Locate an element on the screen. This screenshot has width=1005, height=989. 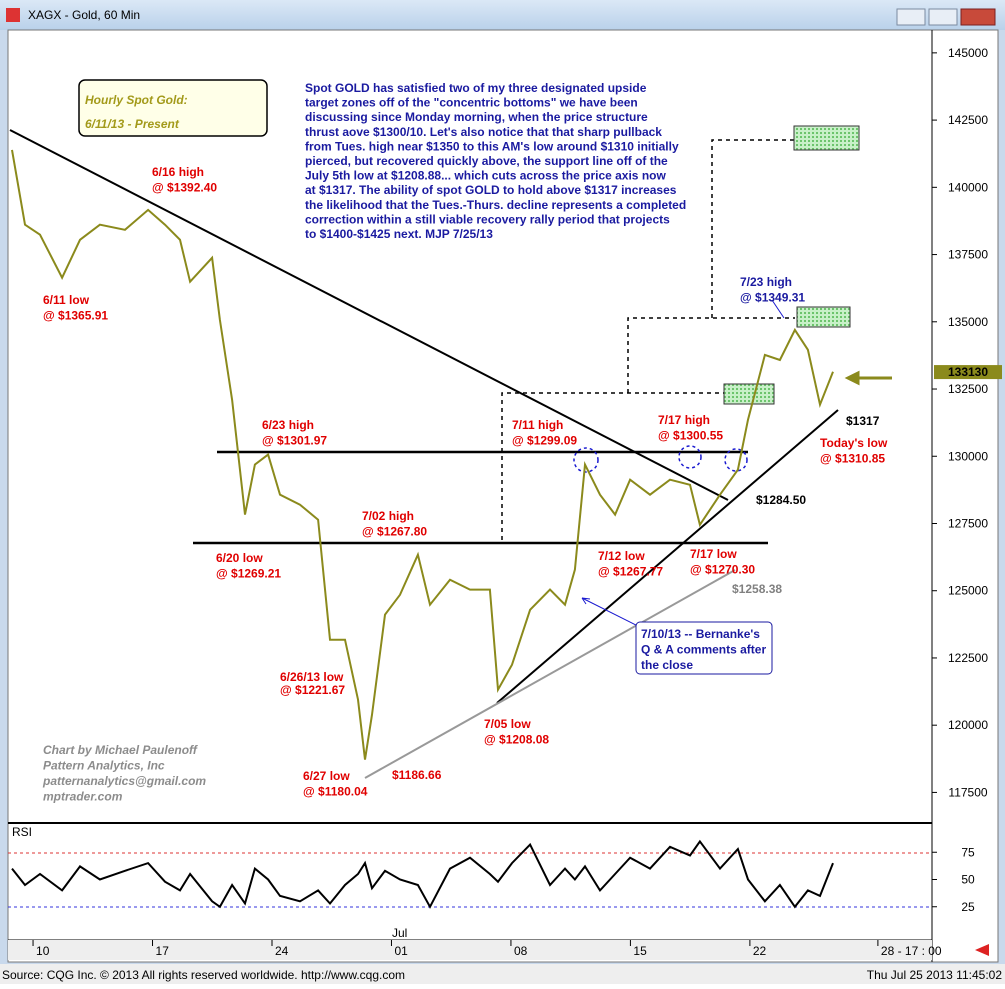
annotation: Q & A comments after is located at coordinates (703, 650).